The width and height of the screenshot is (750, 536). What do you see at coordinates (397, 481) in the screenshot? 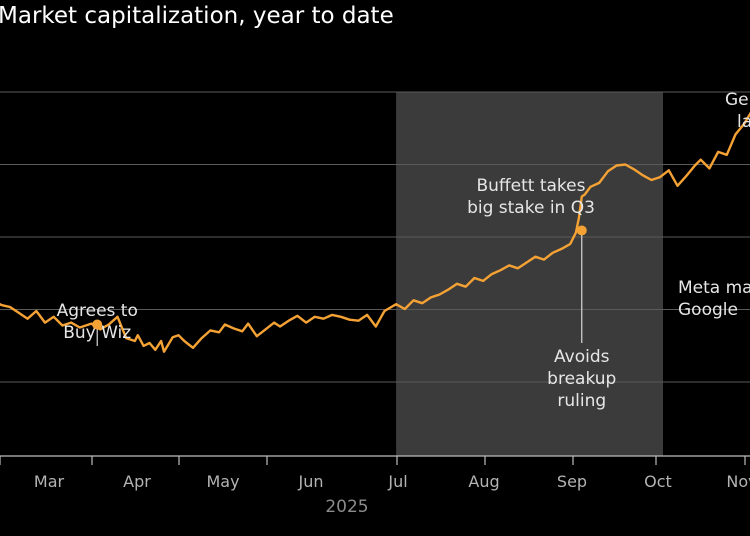
I see `x-tick-label-jul: Jul` at bounding box center [397, 481].